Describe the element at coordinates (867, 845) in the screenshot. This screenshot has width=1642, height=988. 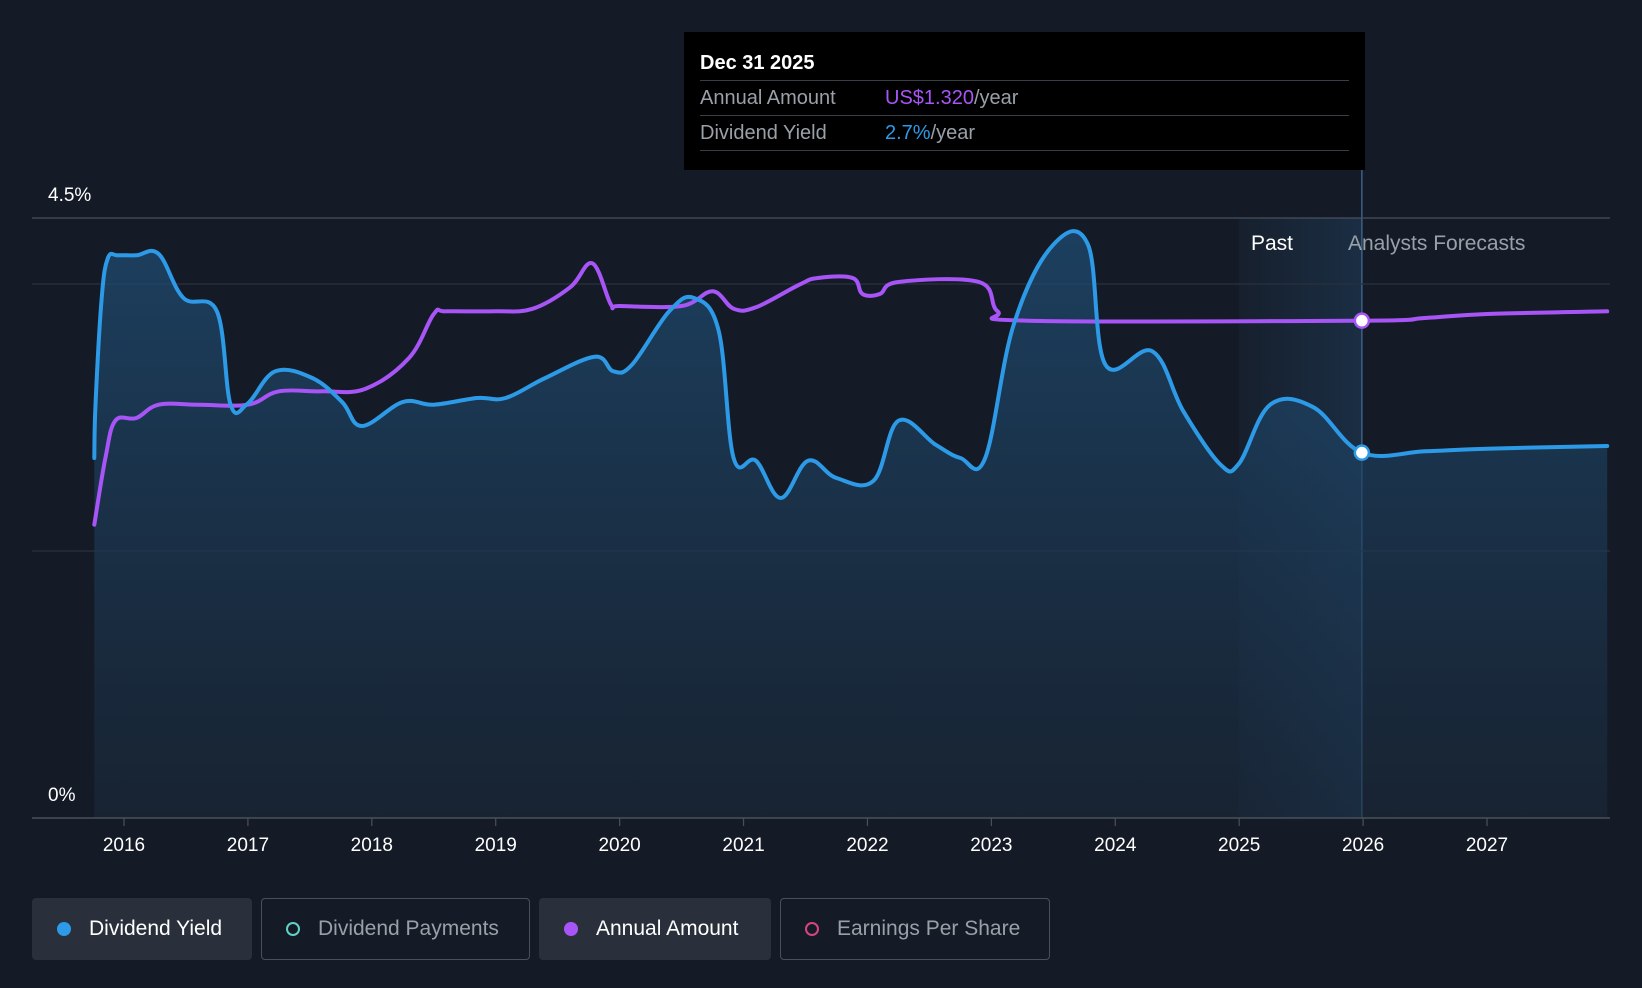
I see `x-tick-label: 2022` at that location.